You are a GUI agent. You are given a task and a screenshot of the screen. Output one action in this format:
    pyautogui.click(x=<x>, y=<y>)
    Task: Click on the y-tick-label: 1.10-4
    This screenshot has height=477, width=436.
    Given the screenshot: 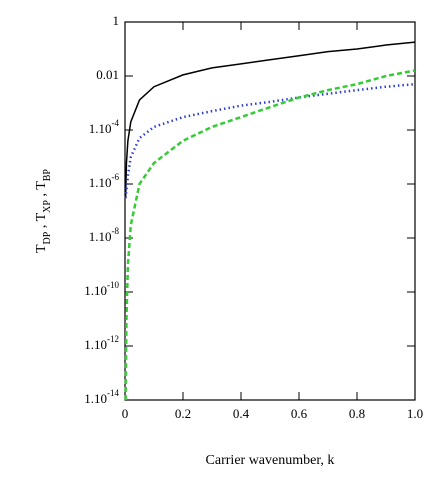 What is the action you would take?
    pyautogui.click(x=104, y=127)
    